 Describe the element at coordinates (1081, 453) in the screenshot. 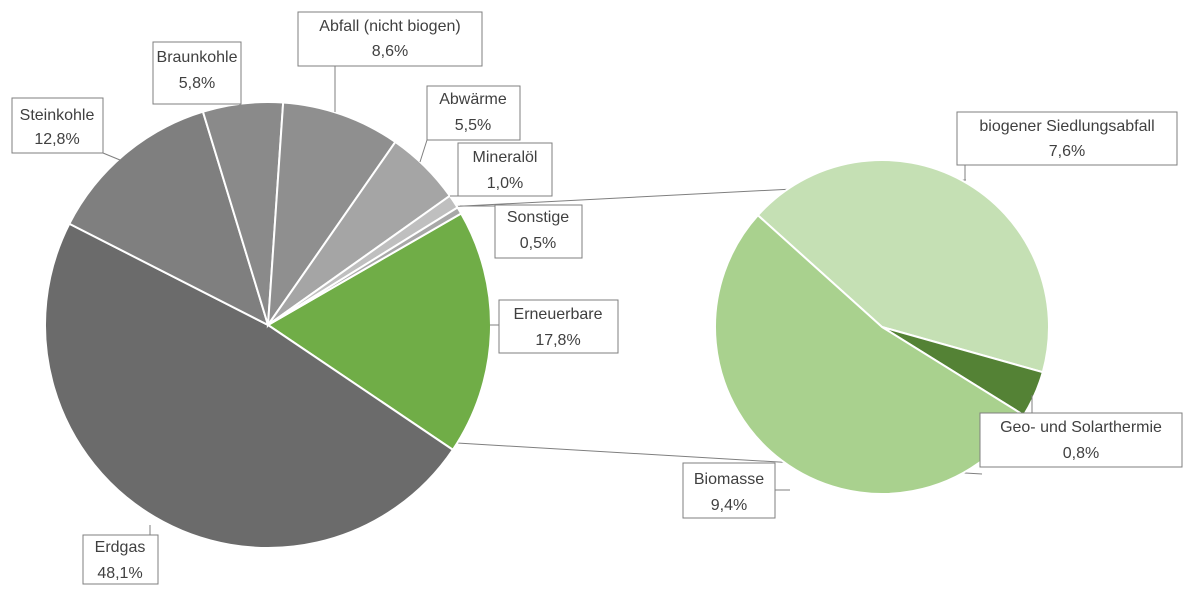

I see `slice-value: 0,8%` at that location.